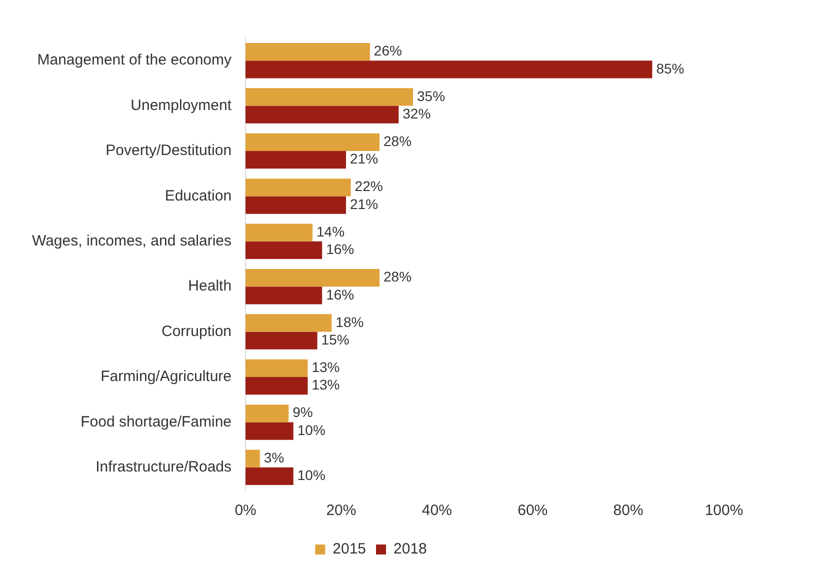 This screenshot has width=832, height=575. I want to click on y-tick-label: Farming/Agriculture, so click(166, 377).